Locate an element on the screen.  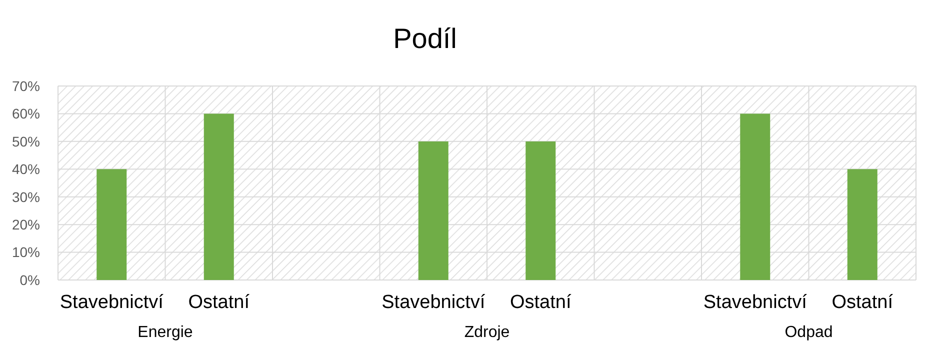
text: Odpad is located at coordinates (808, 332).